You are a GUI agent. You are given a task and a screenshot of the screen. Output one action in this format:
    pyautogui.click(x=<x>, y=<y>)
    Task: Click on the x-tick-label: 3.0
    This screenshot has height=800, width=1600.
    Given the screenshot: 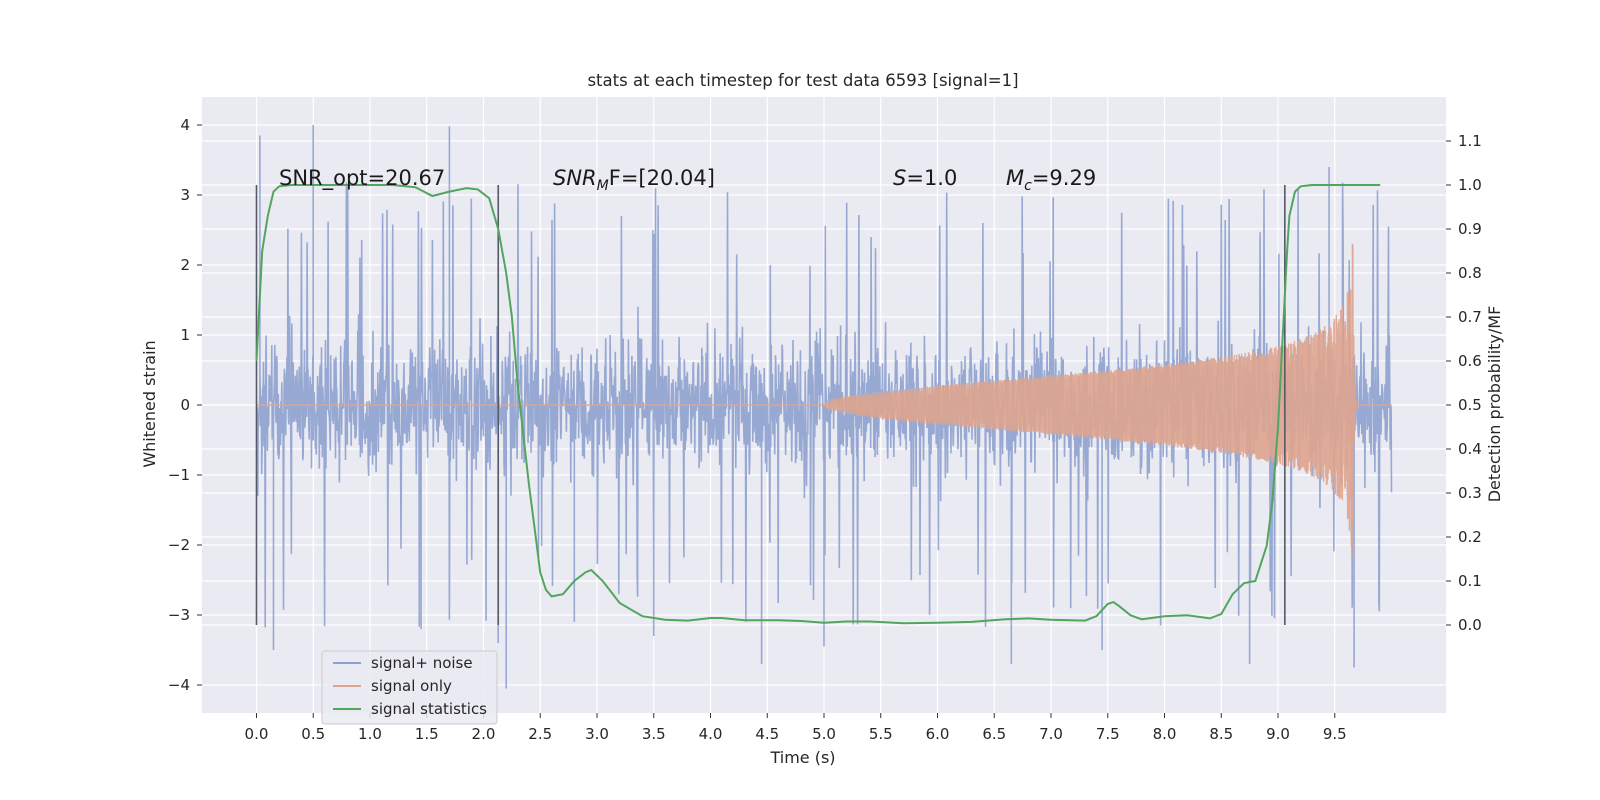 What is the action you would take?
    pyautogui.click(x=597, y=734)
    